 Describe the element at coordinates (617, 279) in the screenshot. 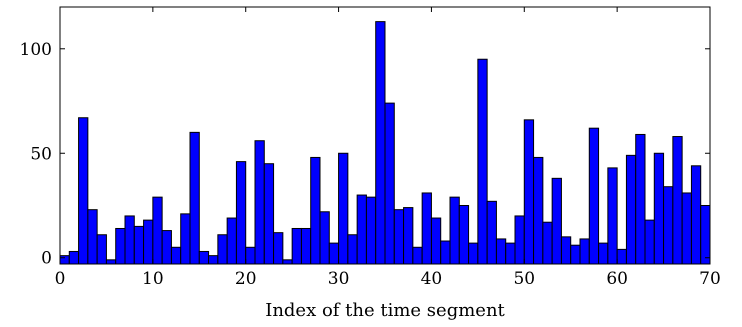

I see `x-tick-label: 60` at that location.